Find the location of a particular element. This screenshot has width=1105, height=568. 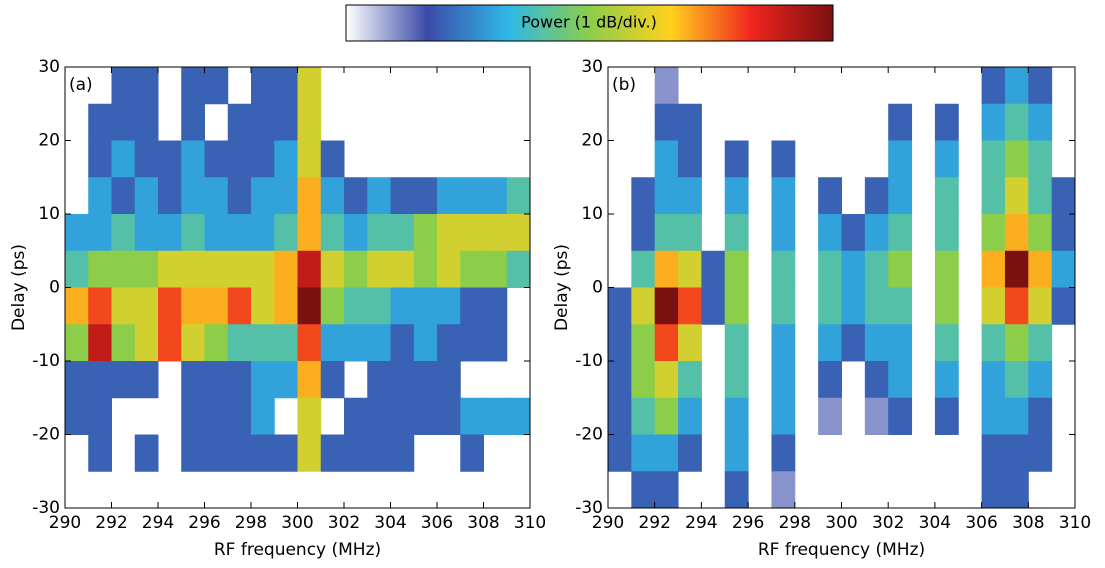

colorbar is located at coordinates (589, 23).